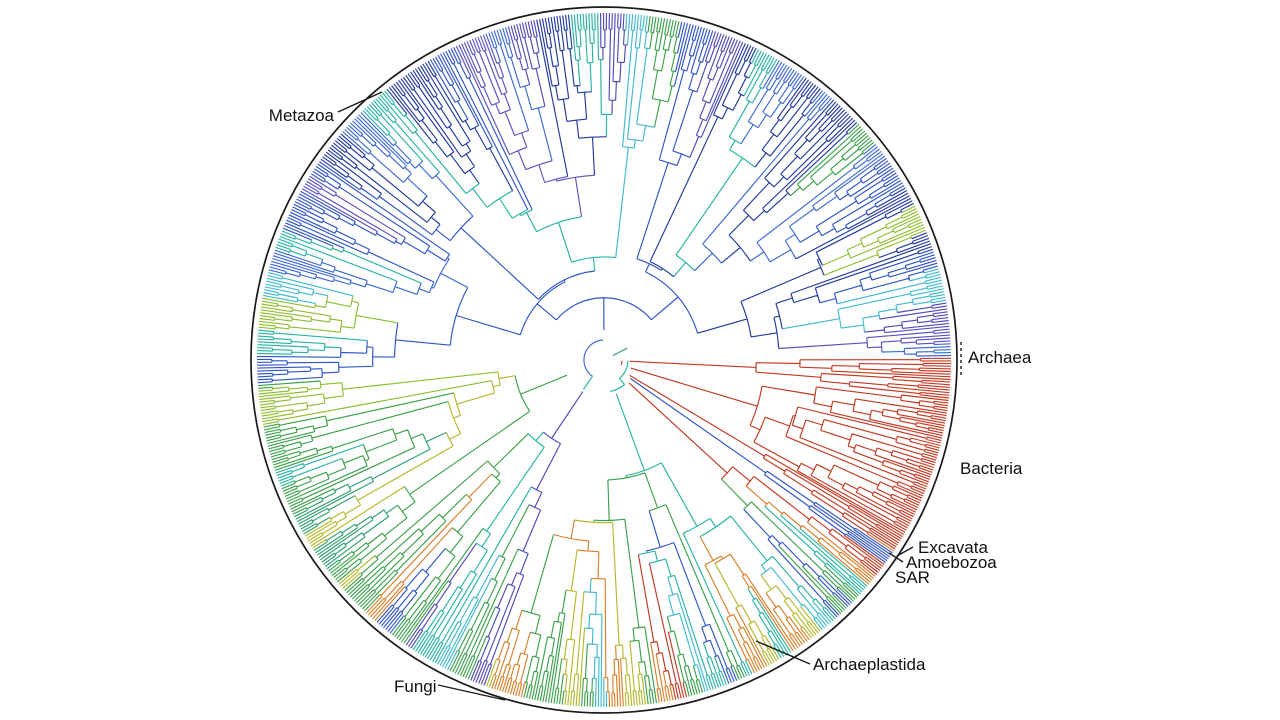  What do you see at coordinates (953, 547) in the screenshot?
I see `clade-label-excavata: Excavata` at bounding box center [953, 547].